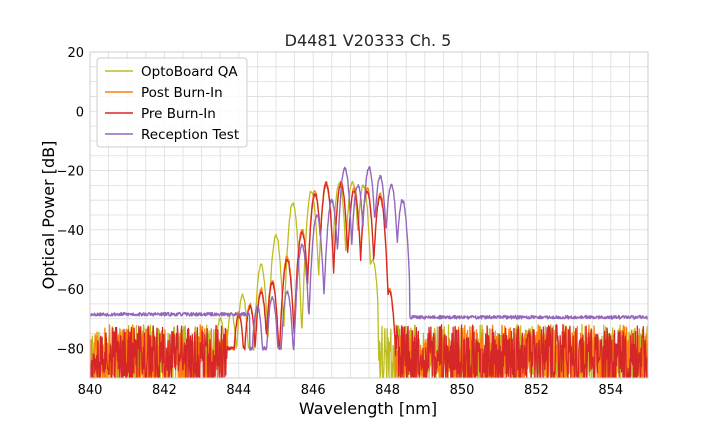  I want to click on x-tick-label: 850, so click(462, 390).